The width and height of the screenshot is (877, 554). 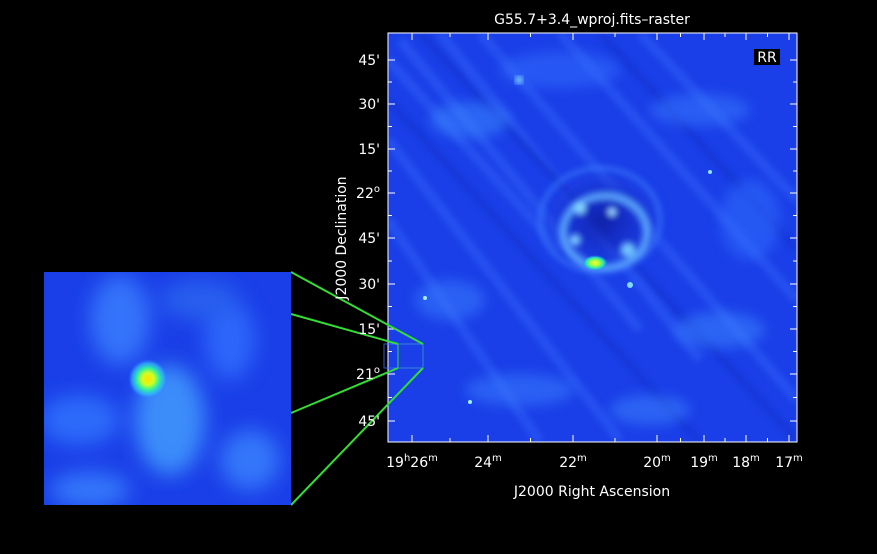 I want to click on polarization-badge: RR, so click(x=767, y=58).